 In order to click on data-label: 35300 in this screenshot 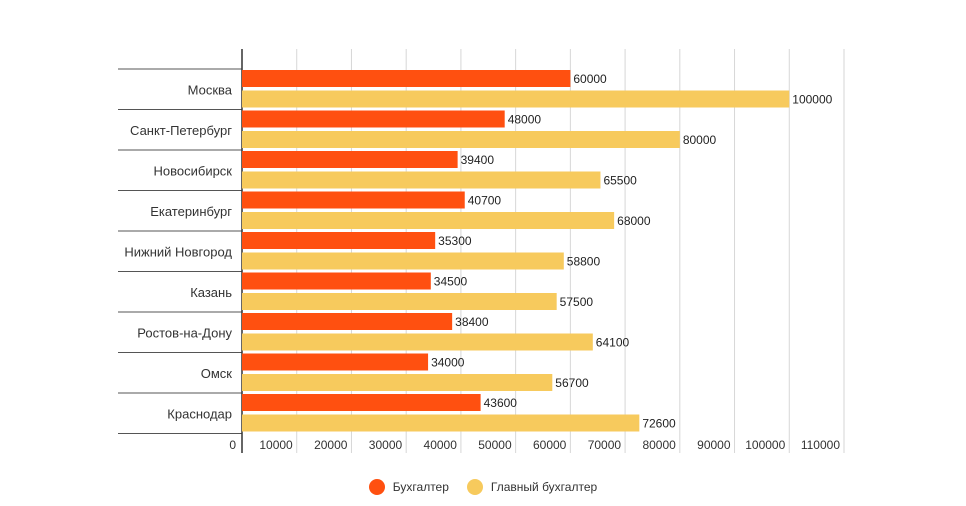, I will do `click(455, 241)`.